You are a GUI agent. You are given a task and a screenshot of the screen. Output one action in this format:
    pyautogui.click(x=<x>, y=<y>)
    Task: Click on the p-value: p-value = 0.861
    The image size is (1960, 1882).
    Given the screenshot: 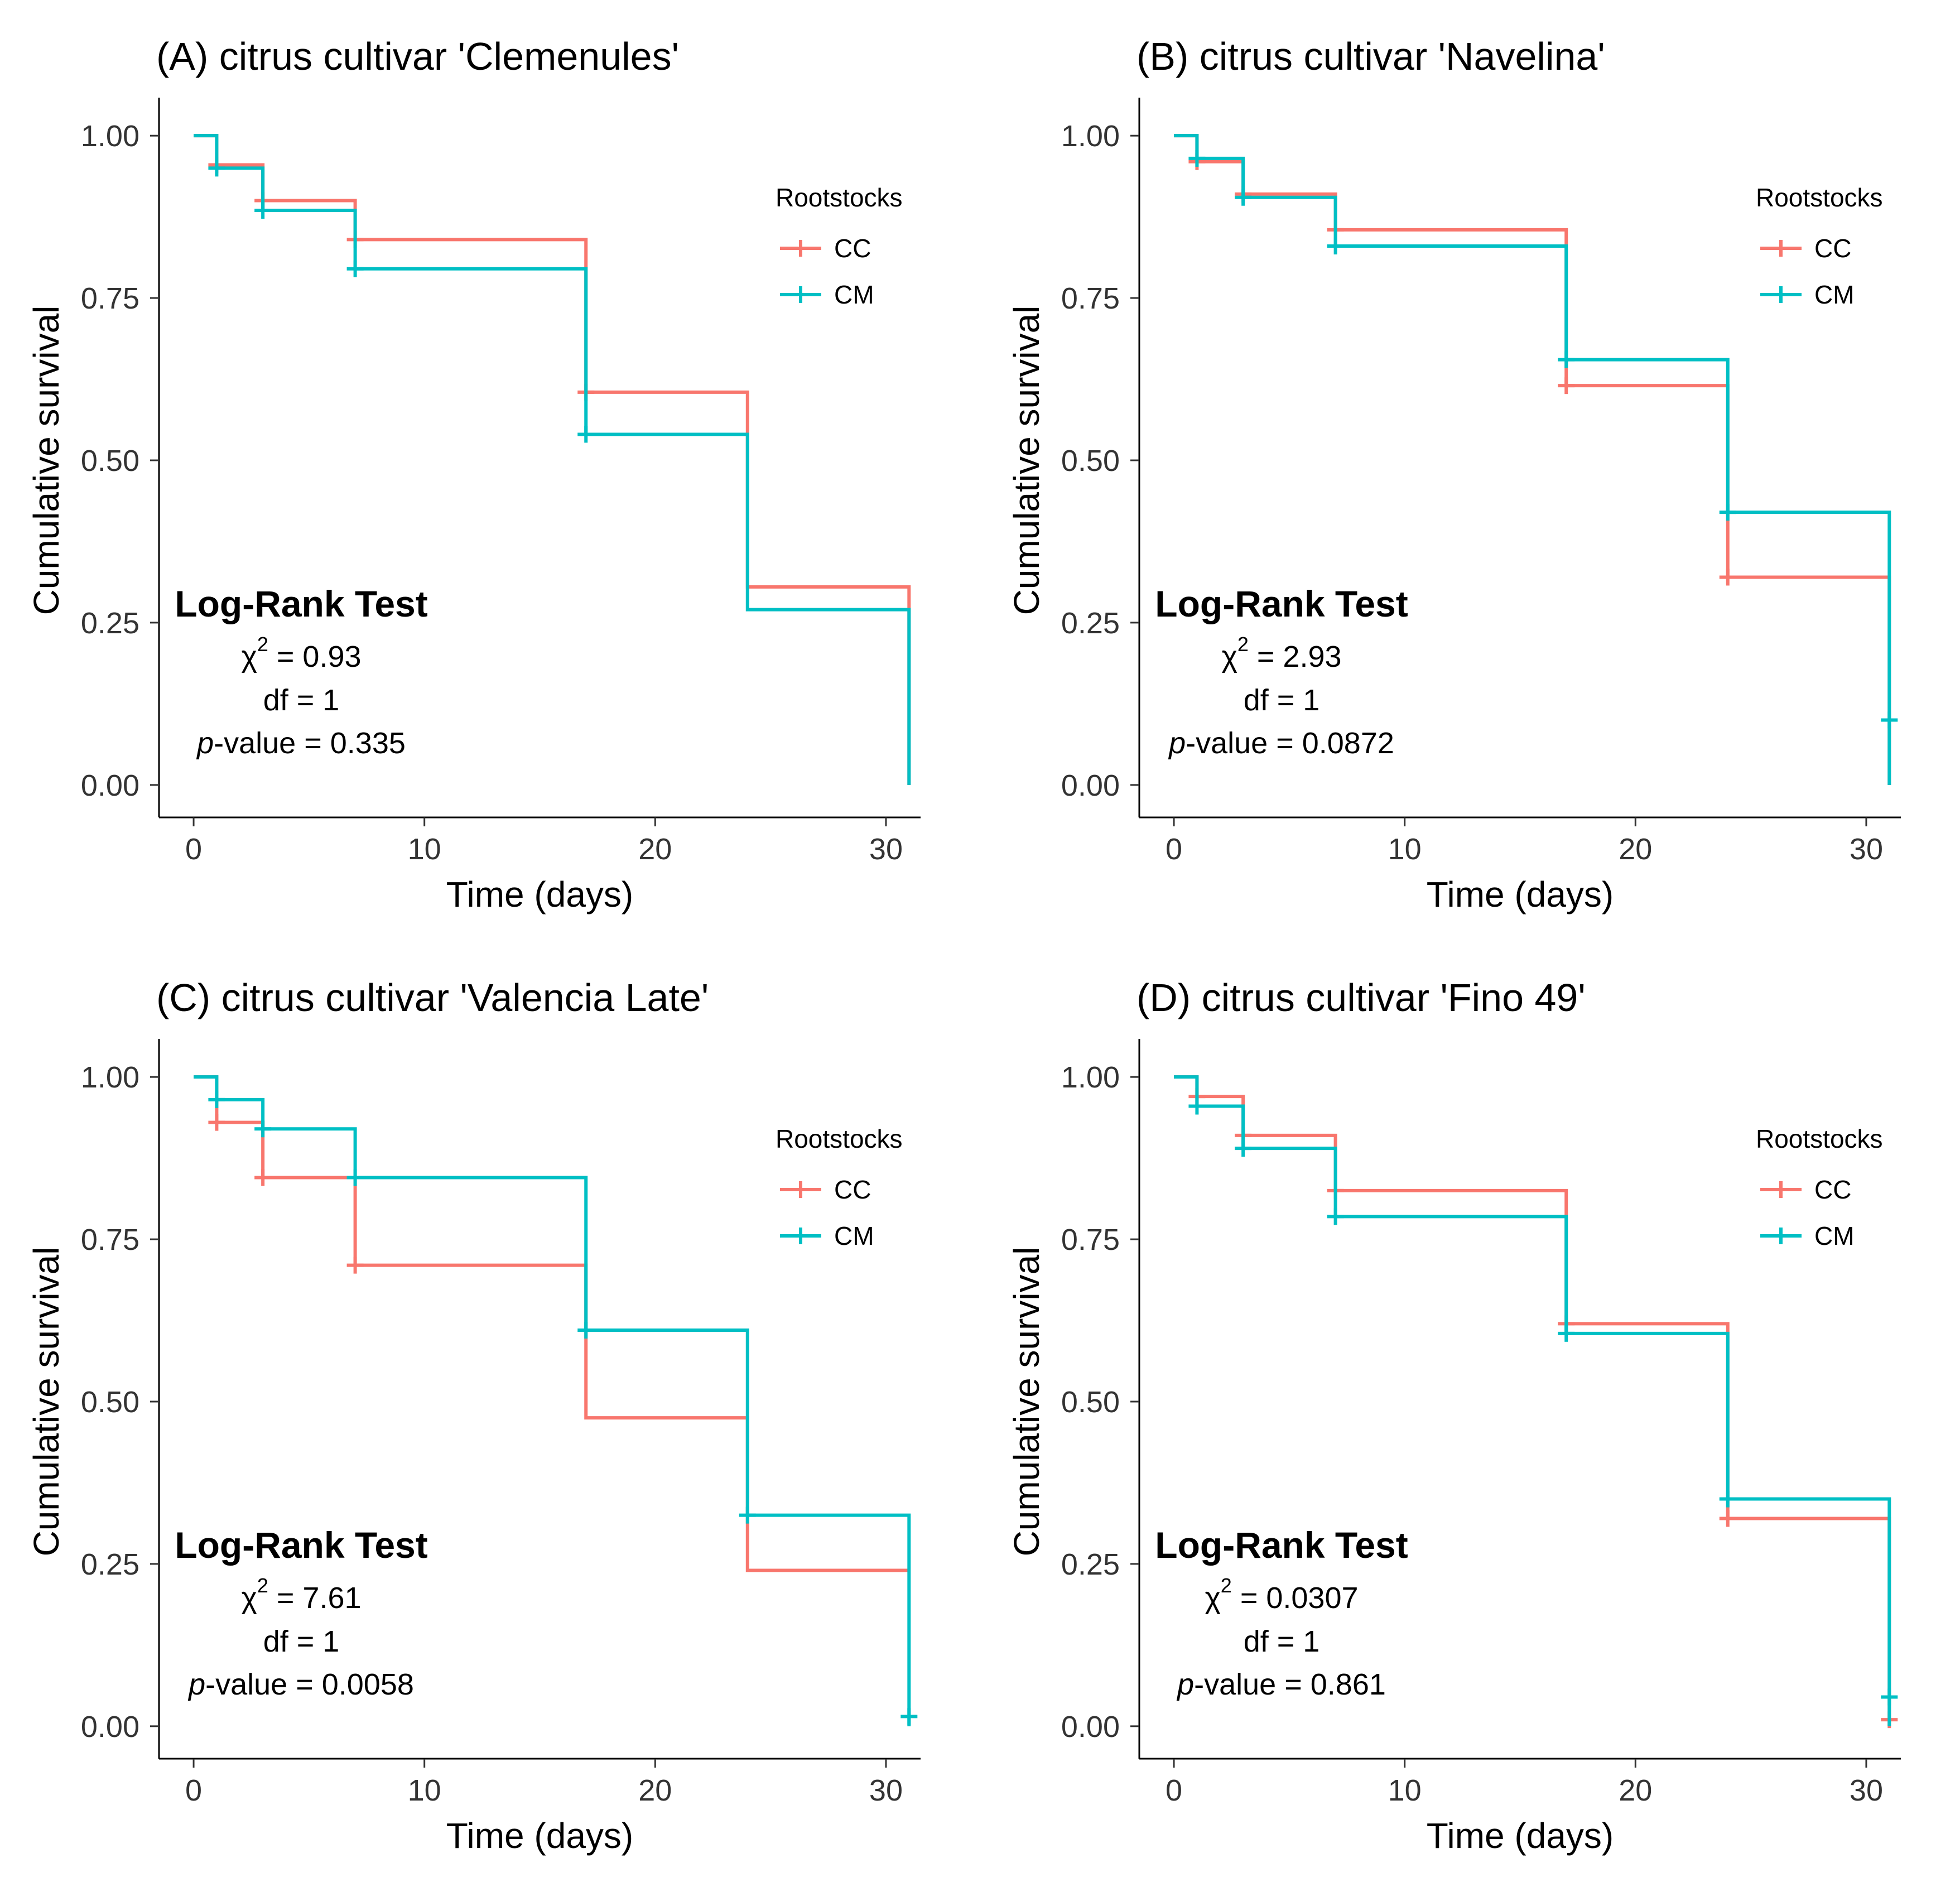 What is the action you would take?
    pyautogui.click(x=1281, y=1685)
    